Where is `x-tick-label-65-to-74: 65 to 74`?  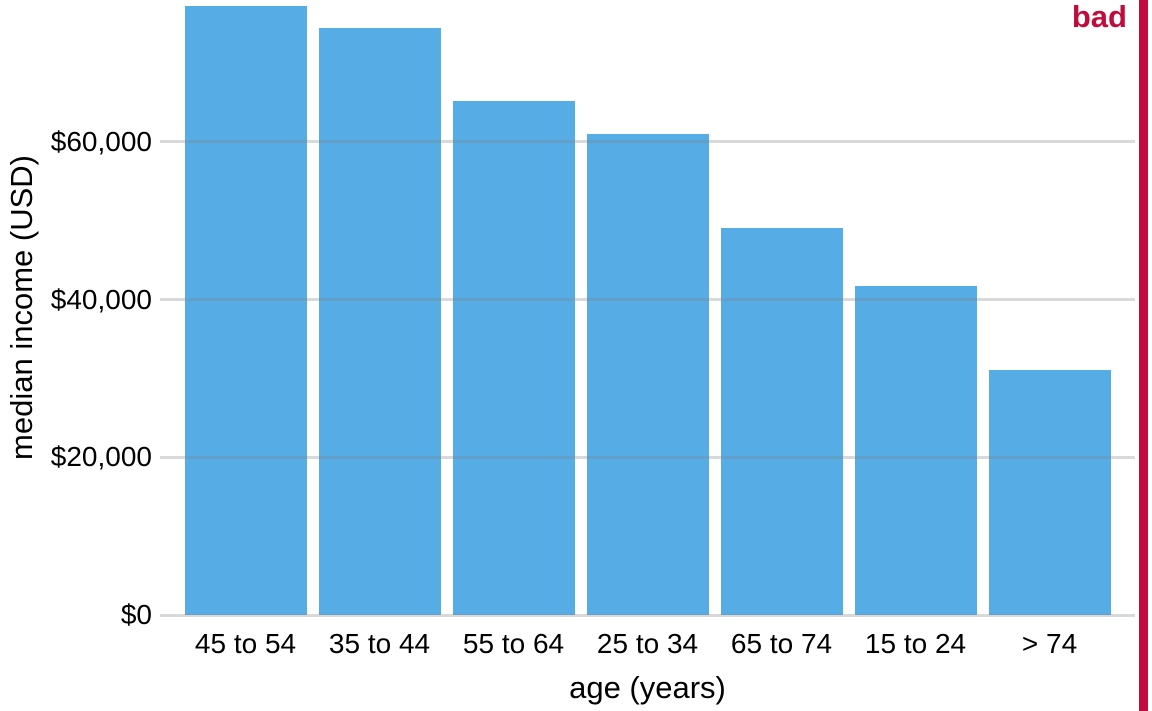
x-tick-label-65-to-74: 65 to 74 is located at coordinates (781, 643).